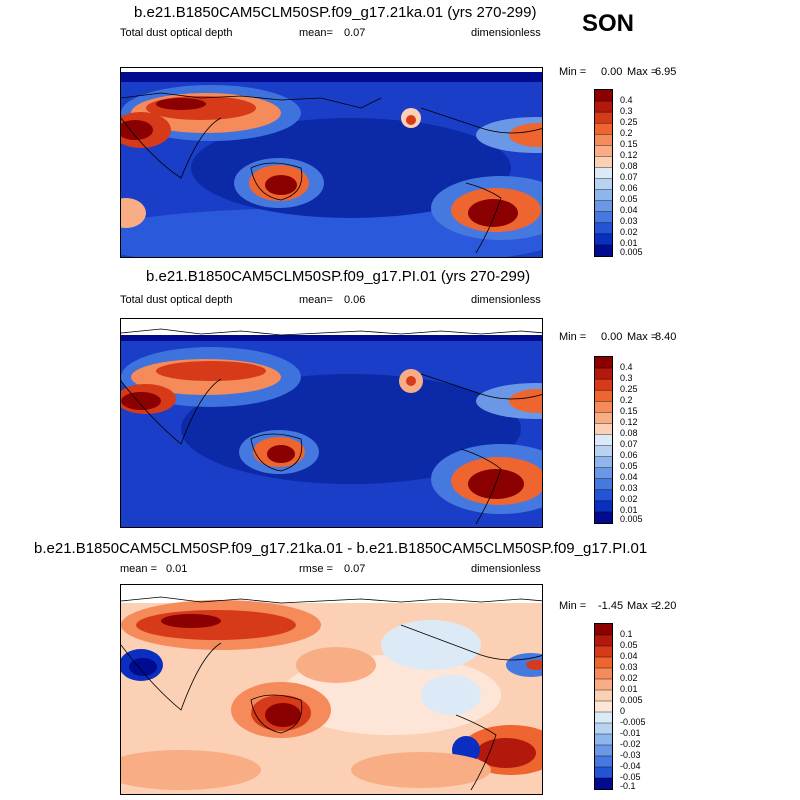 The image size is (800, 800). Describe the element at coordinates (177, 569) in the screenshot. I see `panel-3-mean-value: 0.01` at that location.